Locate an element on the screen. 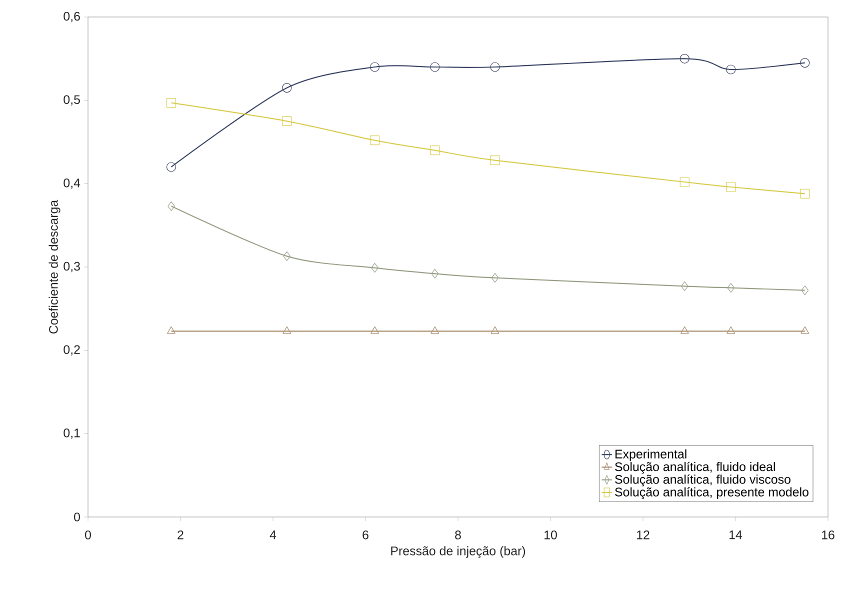 The height and width of the screenshot is (589, 842). x-tick-label: 10 is located at coordinates (550, 535).